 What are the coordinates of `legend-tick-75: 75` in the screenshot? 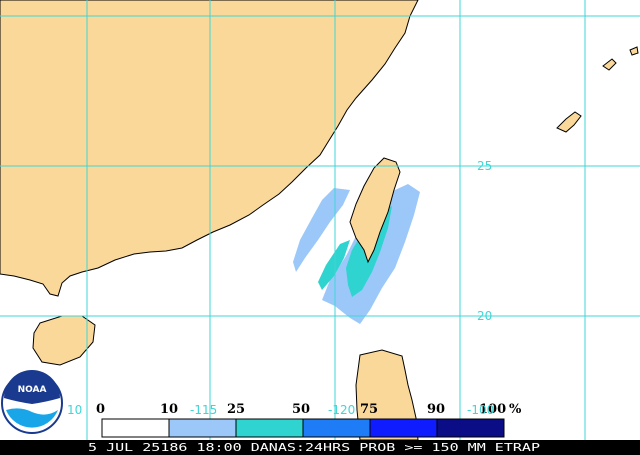 It's located at (369, 409).